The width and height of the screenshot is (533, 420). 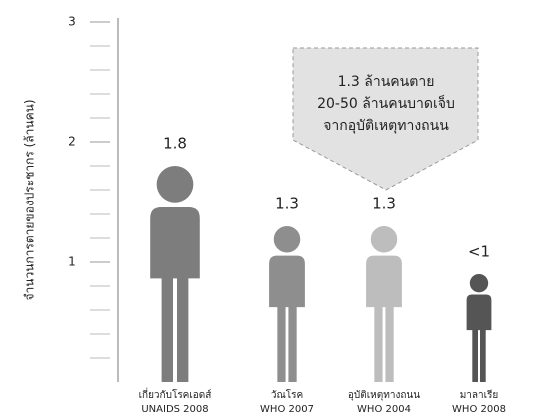 I want to click on y-tick-label: 3, so click(x=72, y=22).